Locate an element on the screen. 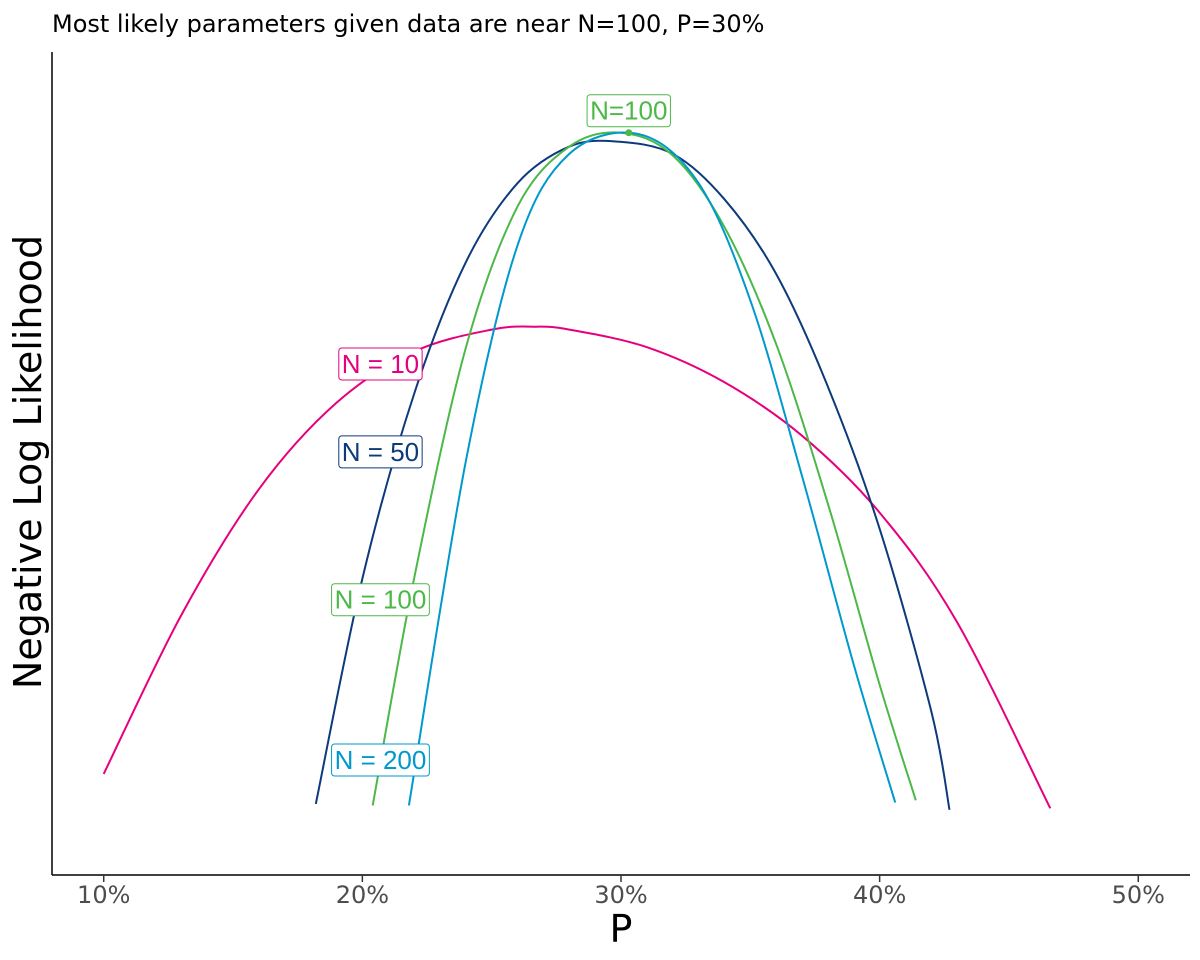 This screenshot has width=1200, height=960. x-tick-label-20: 20% is located at coordinates (362, 895).